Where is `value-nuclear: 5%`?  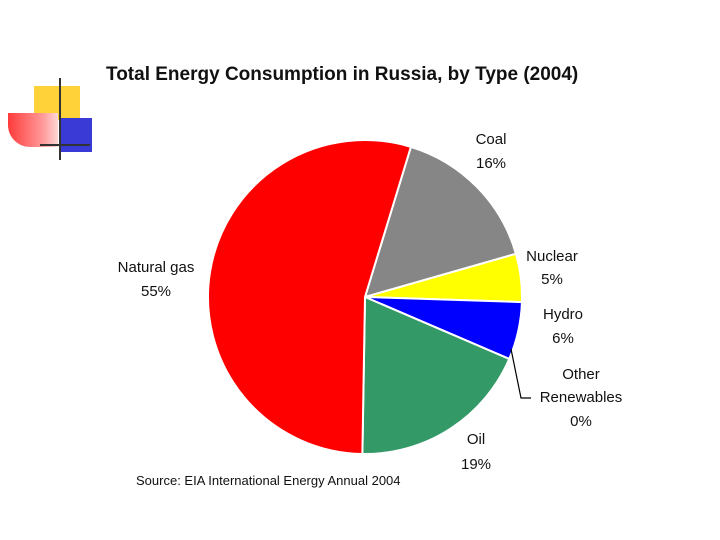 value-nuclear: 5% is located at coordinates (552, 279).